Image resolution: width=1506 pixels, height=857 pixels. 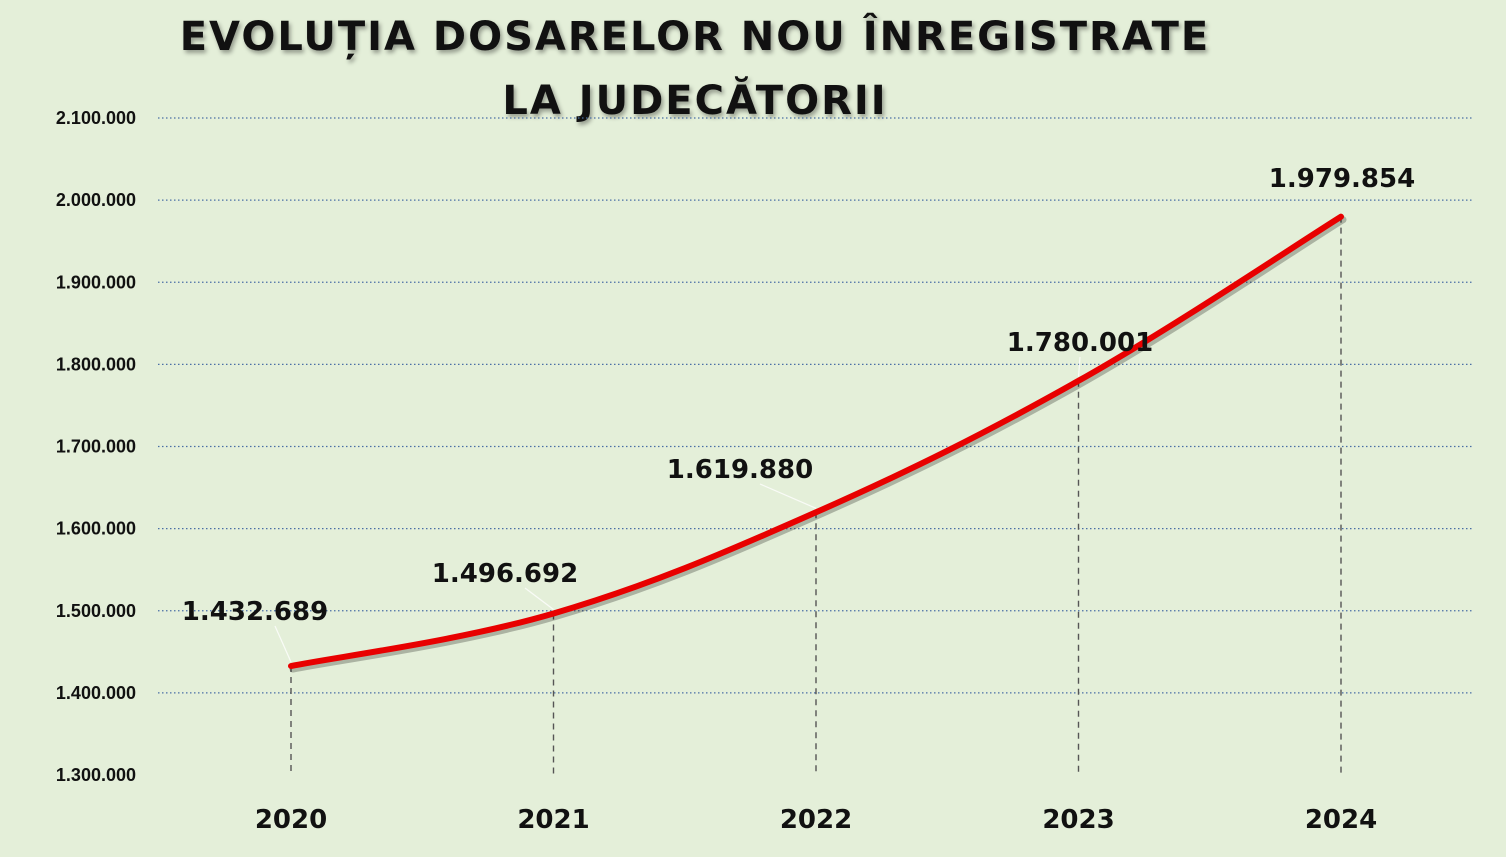 I want to click on y-tick-label: 1.600.000, so click(x=96, y=529).